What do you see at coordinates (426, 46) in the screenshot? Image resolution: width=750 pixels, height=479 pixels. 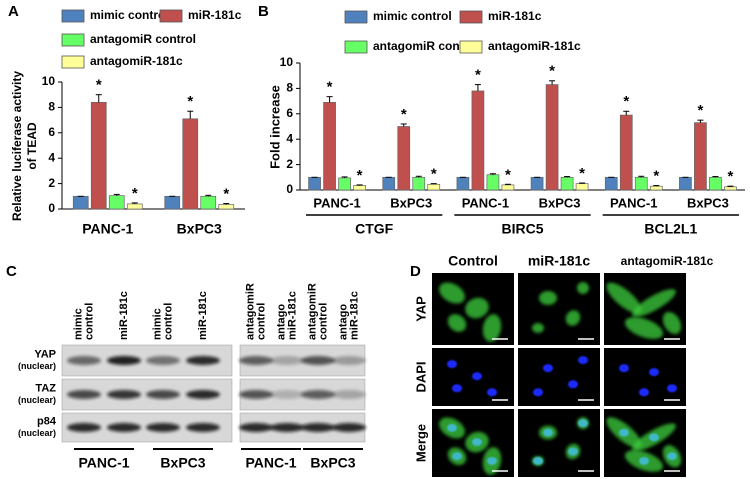 I see `legend-label: antagomiR control` at bounding box center [426, 46].